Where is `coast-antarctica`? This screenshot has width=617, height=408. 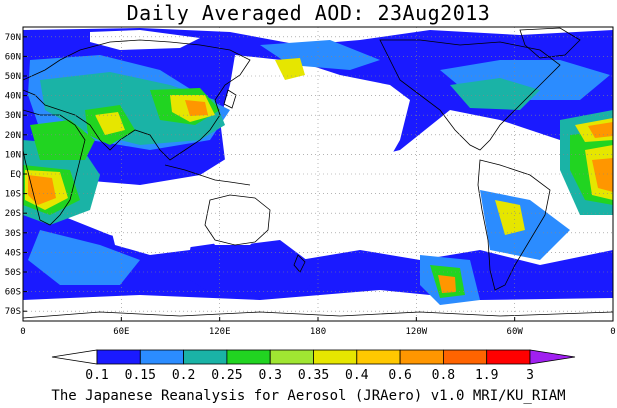 coast-antarctica is located at coordinates (318, 315).